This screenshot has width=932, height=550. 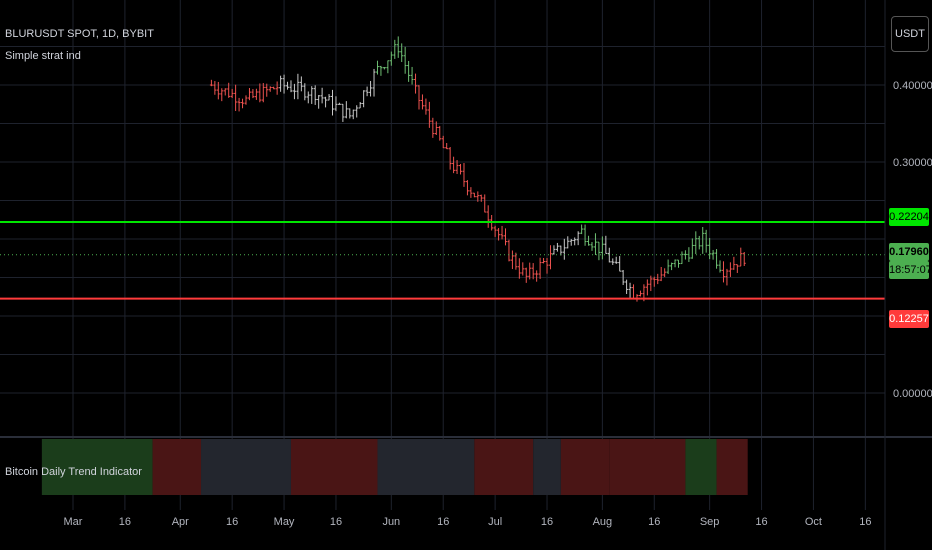 I want to click on time-tick-label: Oct, so click(x=813, y=522).